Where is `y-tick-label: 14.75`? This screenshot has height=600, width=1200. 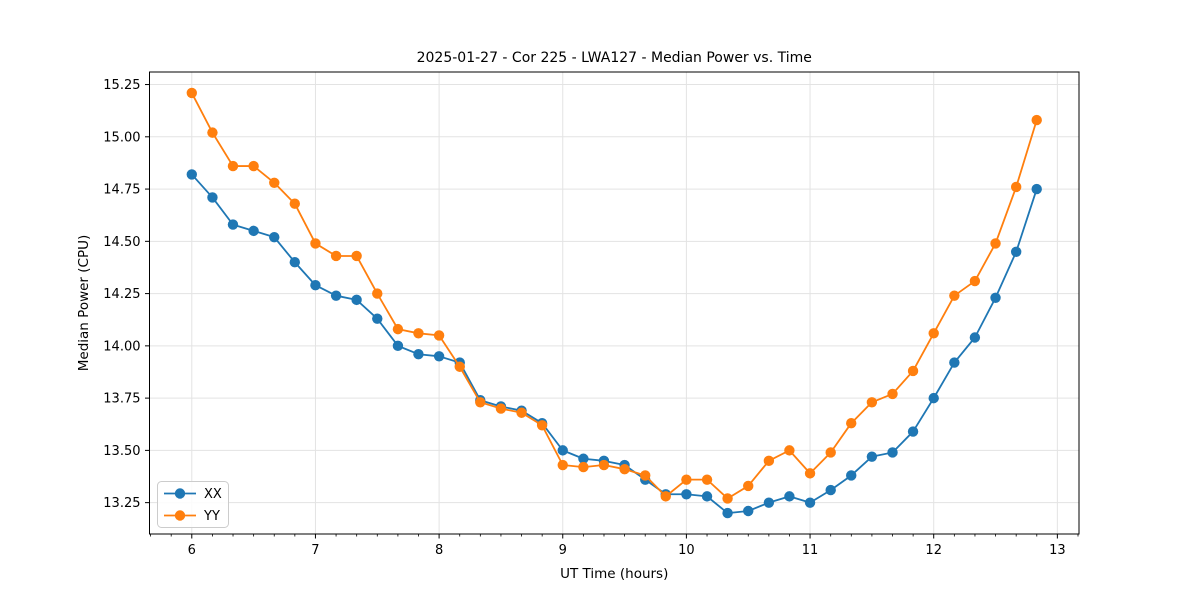
y-tick-label: 14.75 is located at coordinates (121, 190).